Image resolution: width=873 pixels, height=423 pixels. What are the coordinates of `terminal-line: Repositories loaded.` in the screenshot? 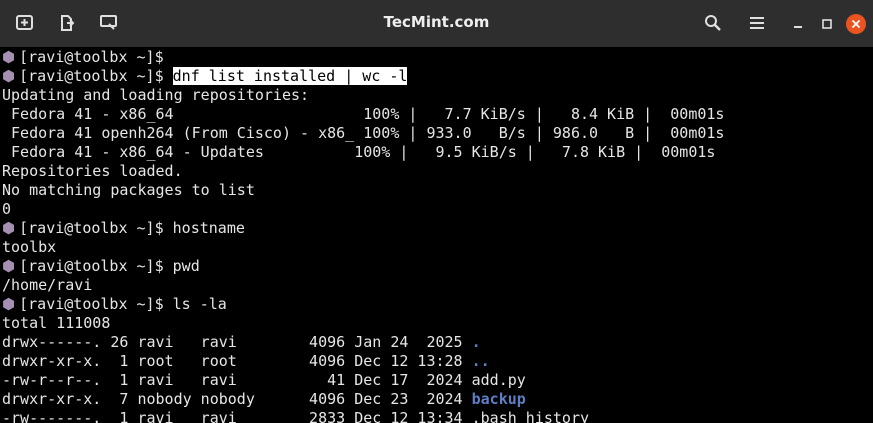 It's located at (92, 171).